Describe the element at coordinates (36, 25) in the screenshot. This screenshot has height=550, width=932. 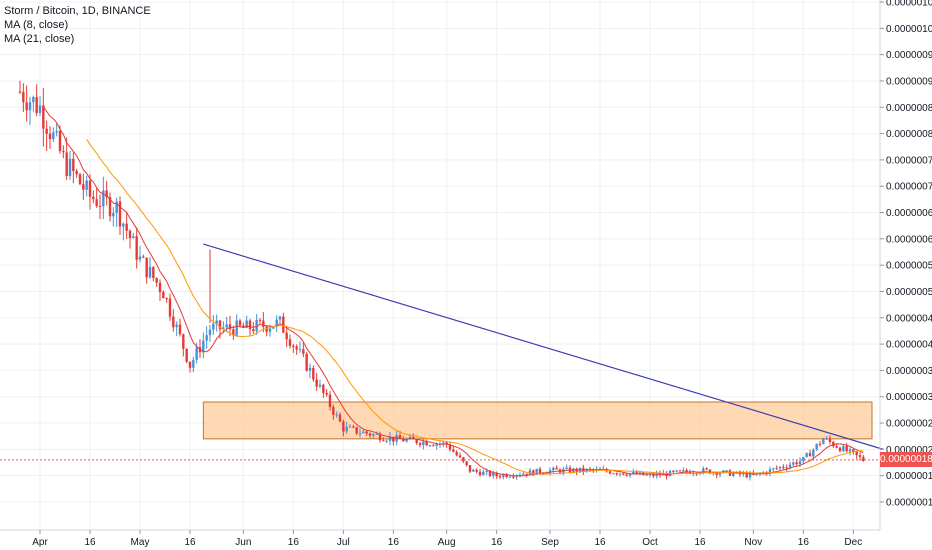
I see `ma8-label: MA (8, close)` at that location.